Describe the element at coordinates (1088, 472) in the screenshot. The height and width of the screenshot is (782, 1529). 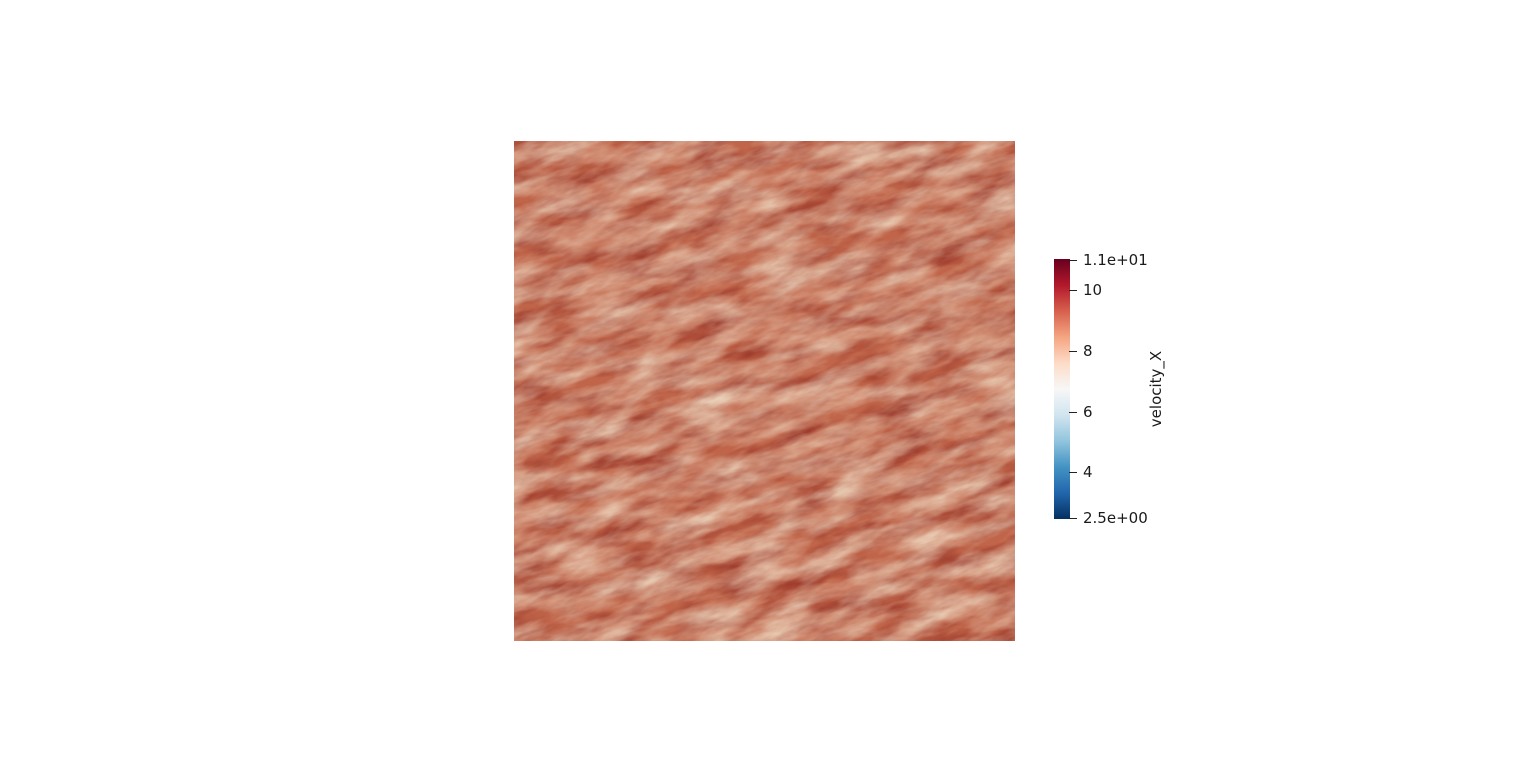
I see `colorbar-tick-label: 4` at that location.